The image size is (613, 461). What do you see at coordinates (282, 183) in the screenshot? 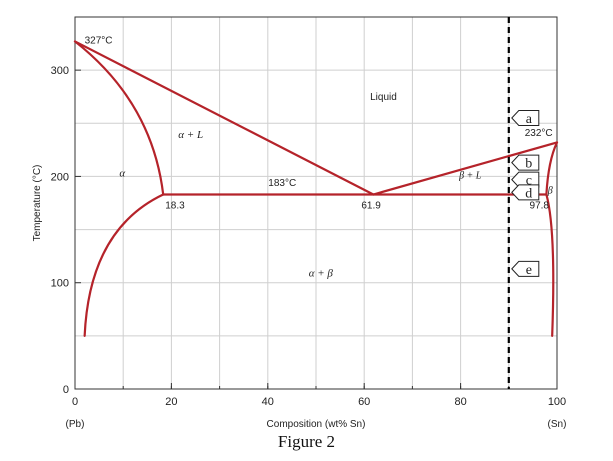
I see `annotation-eutectic-temp: 183°C` at bounding box center [282, 183].